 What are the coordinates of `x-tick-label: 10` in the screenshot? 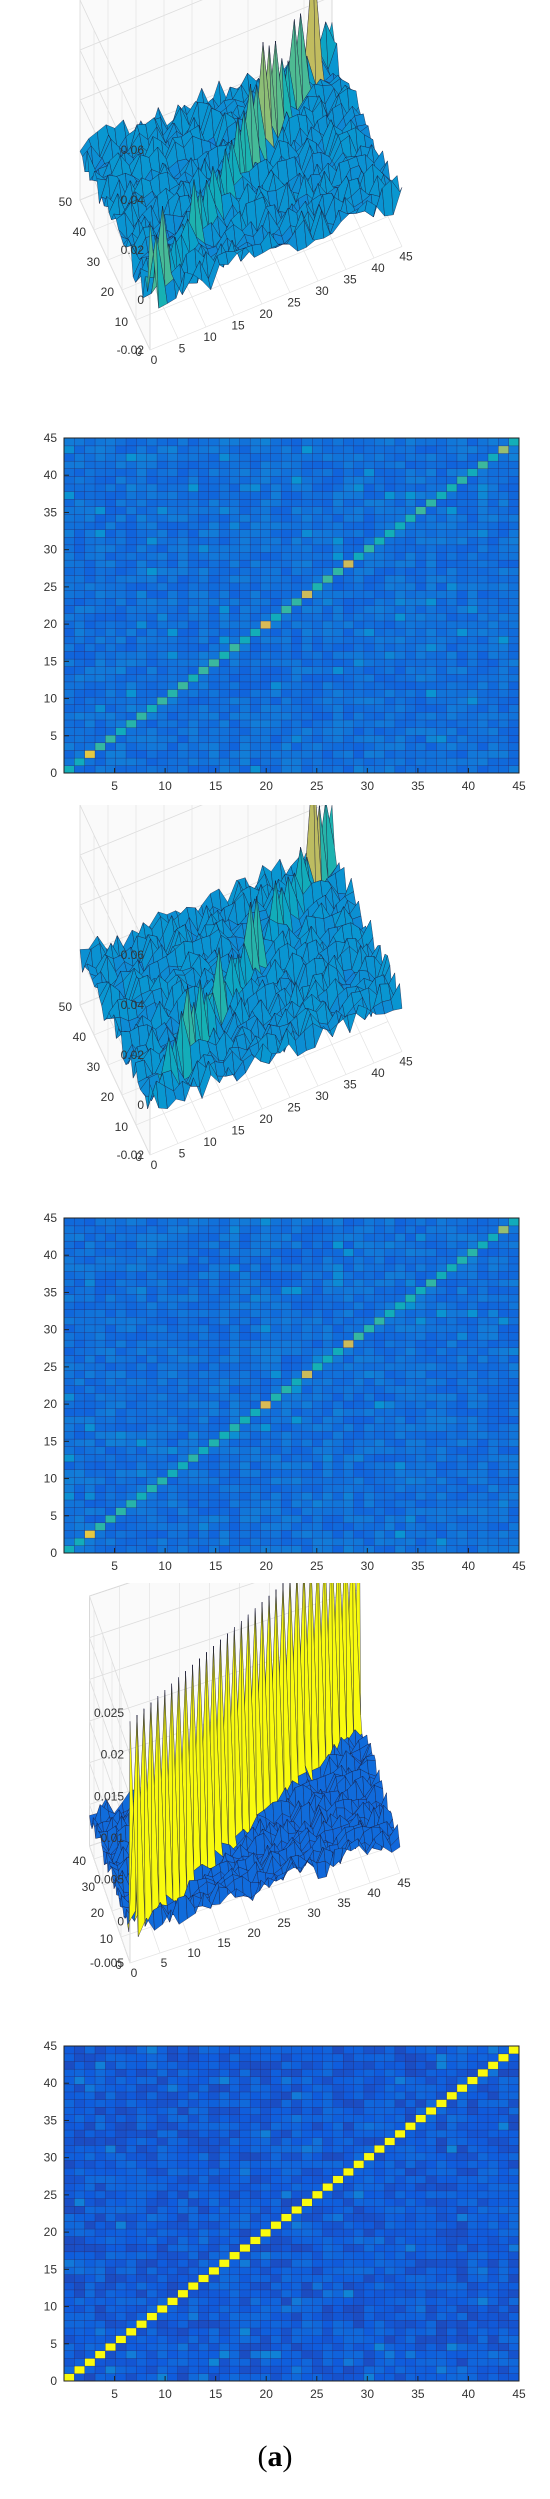 It's located at (165, 786).